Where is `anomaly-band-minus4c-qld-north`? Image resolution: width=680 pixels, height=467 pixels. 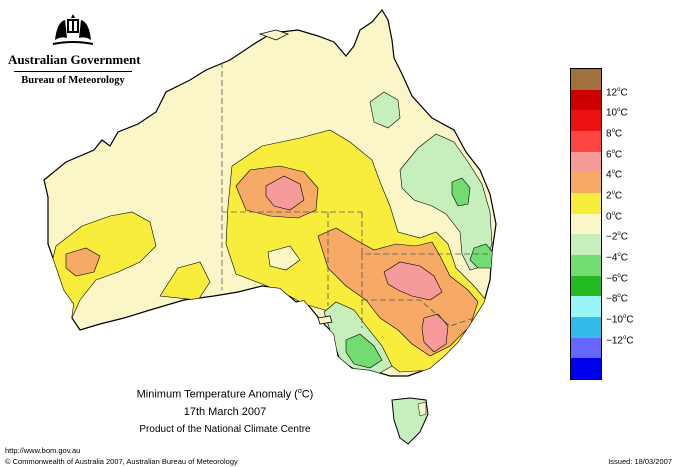
anomaly-band-minus4c-qld-north is located at coordinates (461, 192).